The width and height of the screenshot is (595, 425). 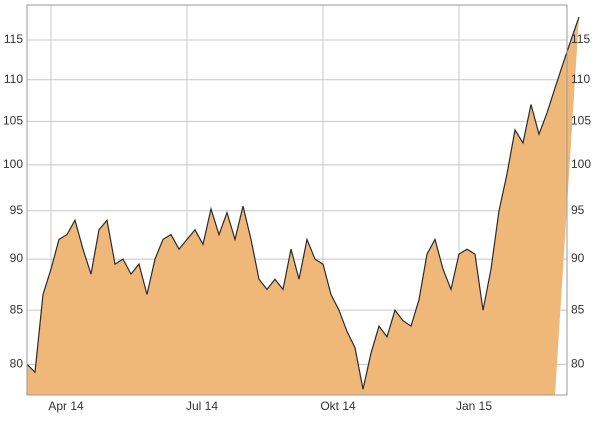 What do you see at coordinates (581, 164) in the screenshot?
I see `y-tick-label-right: 100` at bounding box center [581, 164].